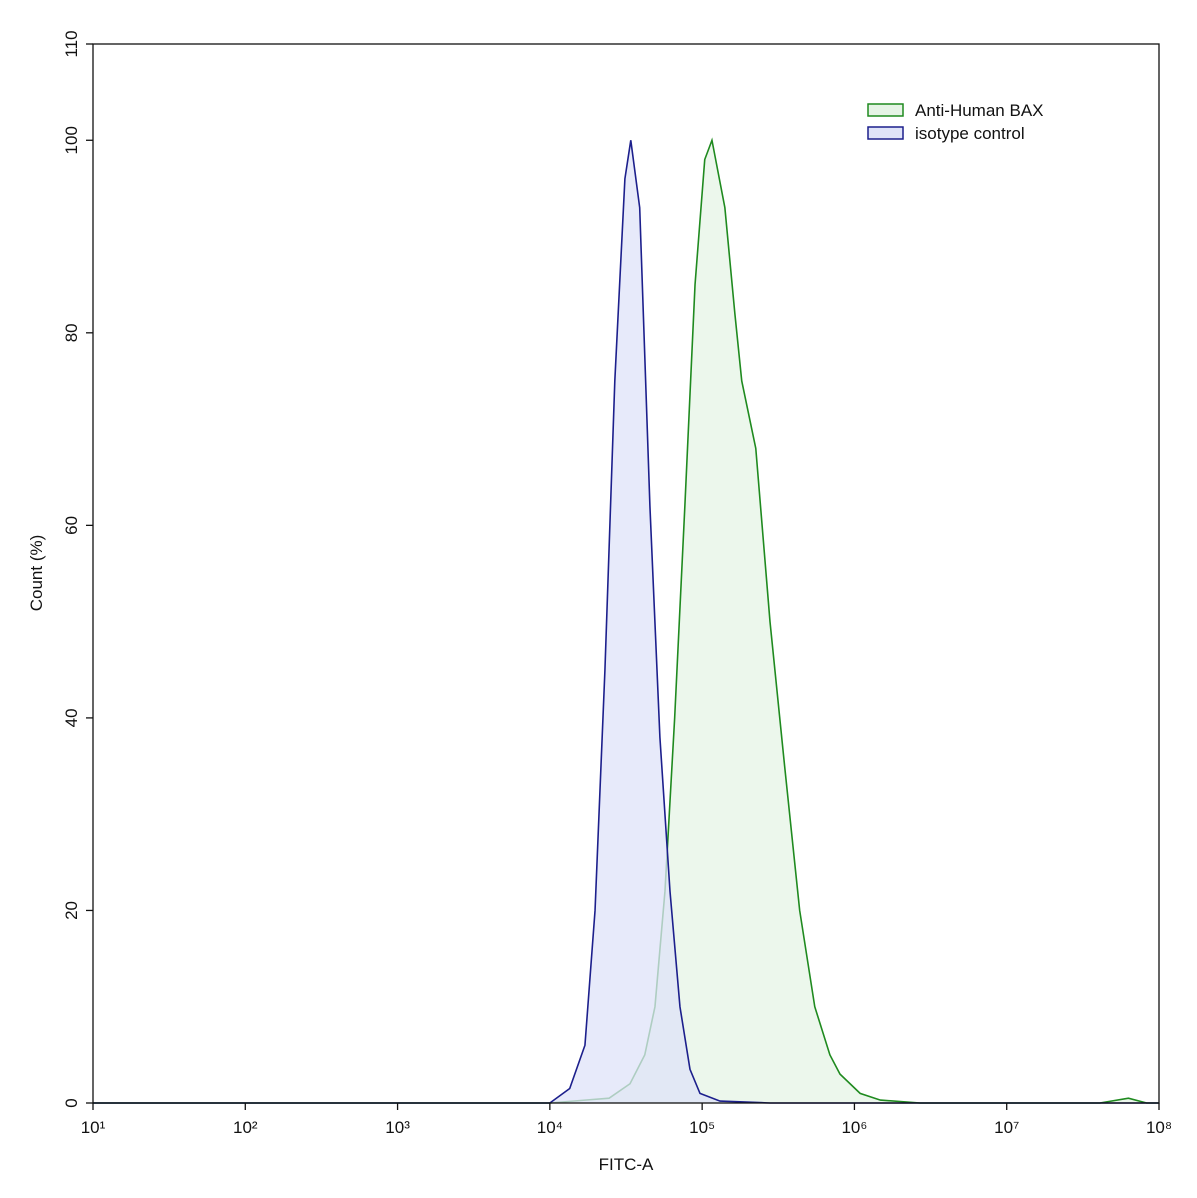 This screenshot has width=1197, height=1198. Describe the element at coordinates (626, 1164) in the screenshot. I see `x-axis-label: FITC-A` at that location.